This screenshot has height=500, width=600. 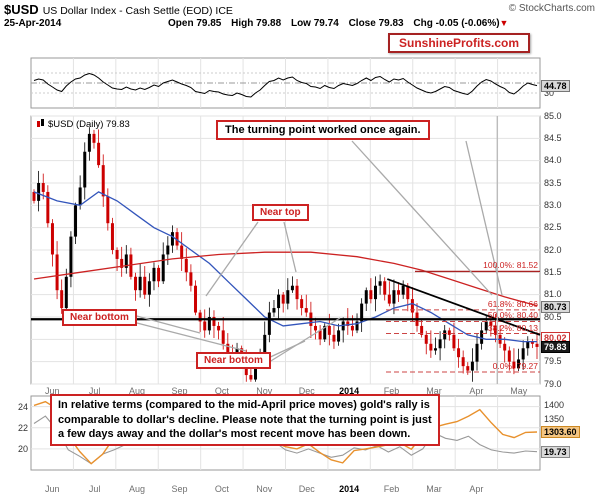 I want to click on copyright: © StockCharts.com, so click(x=551, y=8).